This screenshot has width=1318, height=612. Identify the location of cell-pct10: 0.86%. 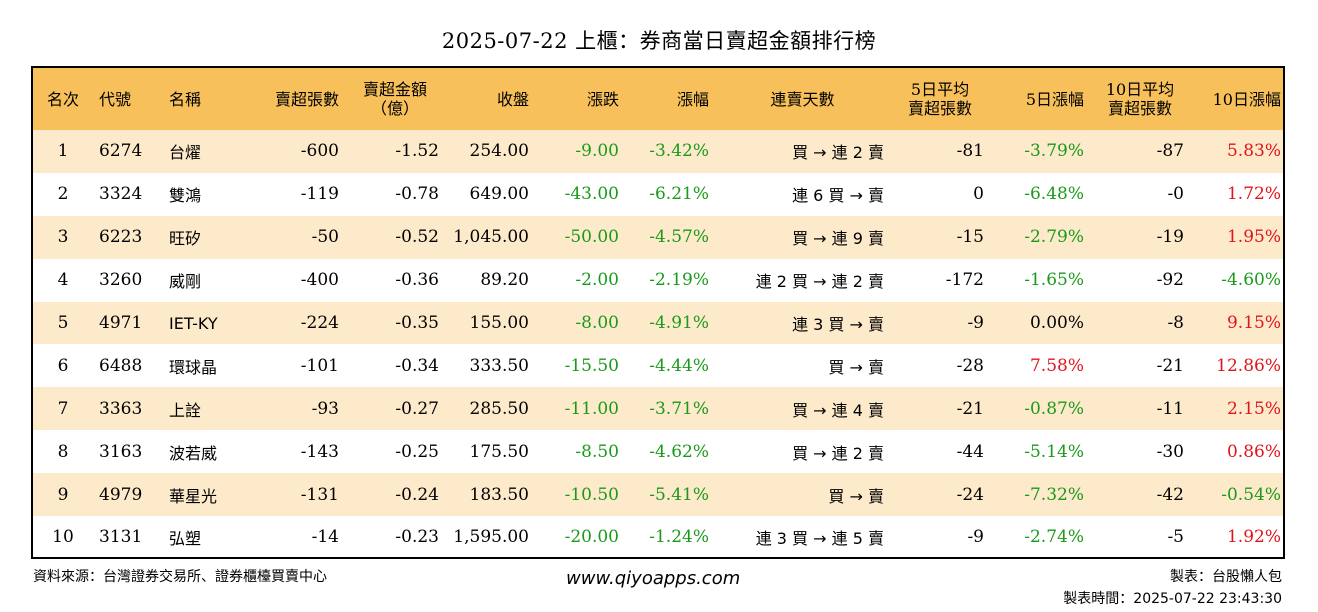
(1253, 451).